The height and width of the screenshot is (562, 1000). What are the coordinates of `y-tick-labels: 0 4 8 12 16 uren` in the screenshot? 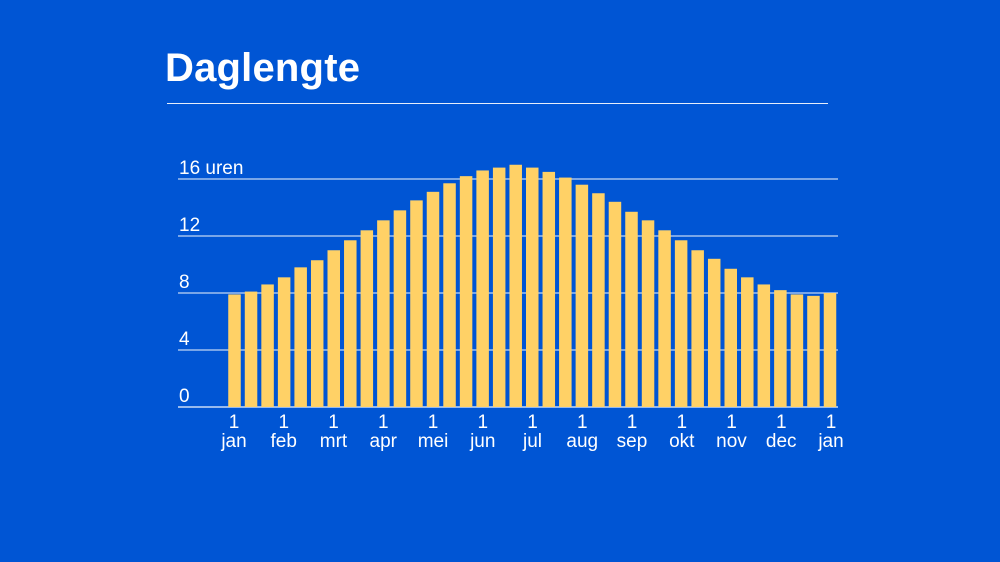 It's located at (211, 282).